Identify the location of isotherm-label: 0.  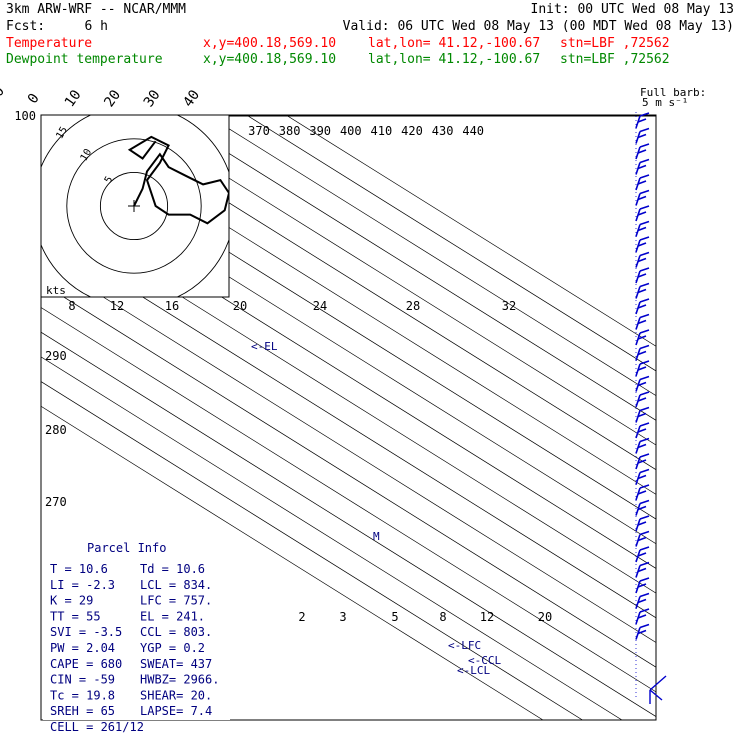
(34, 99).